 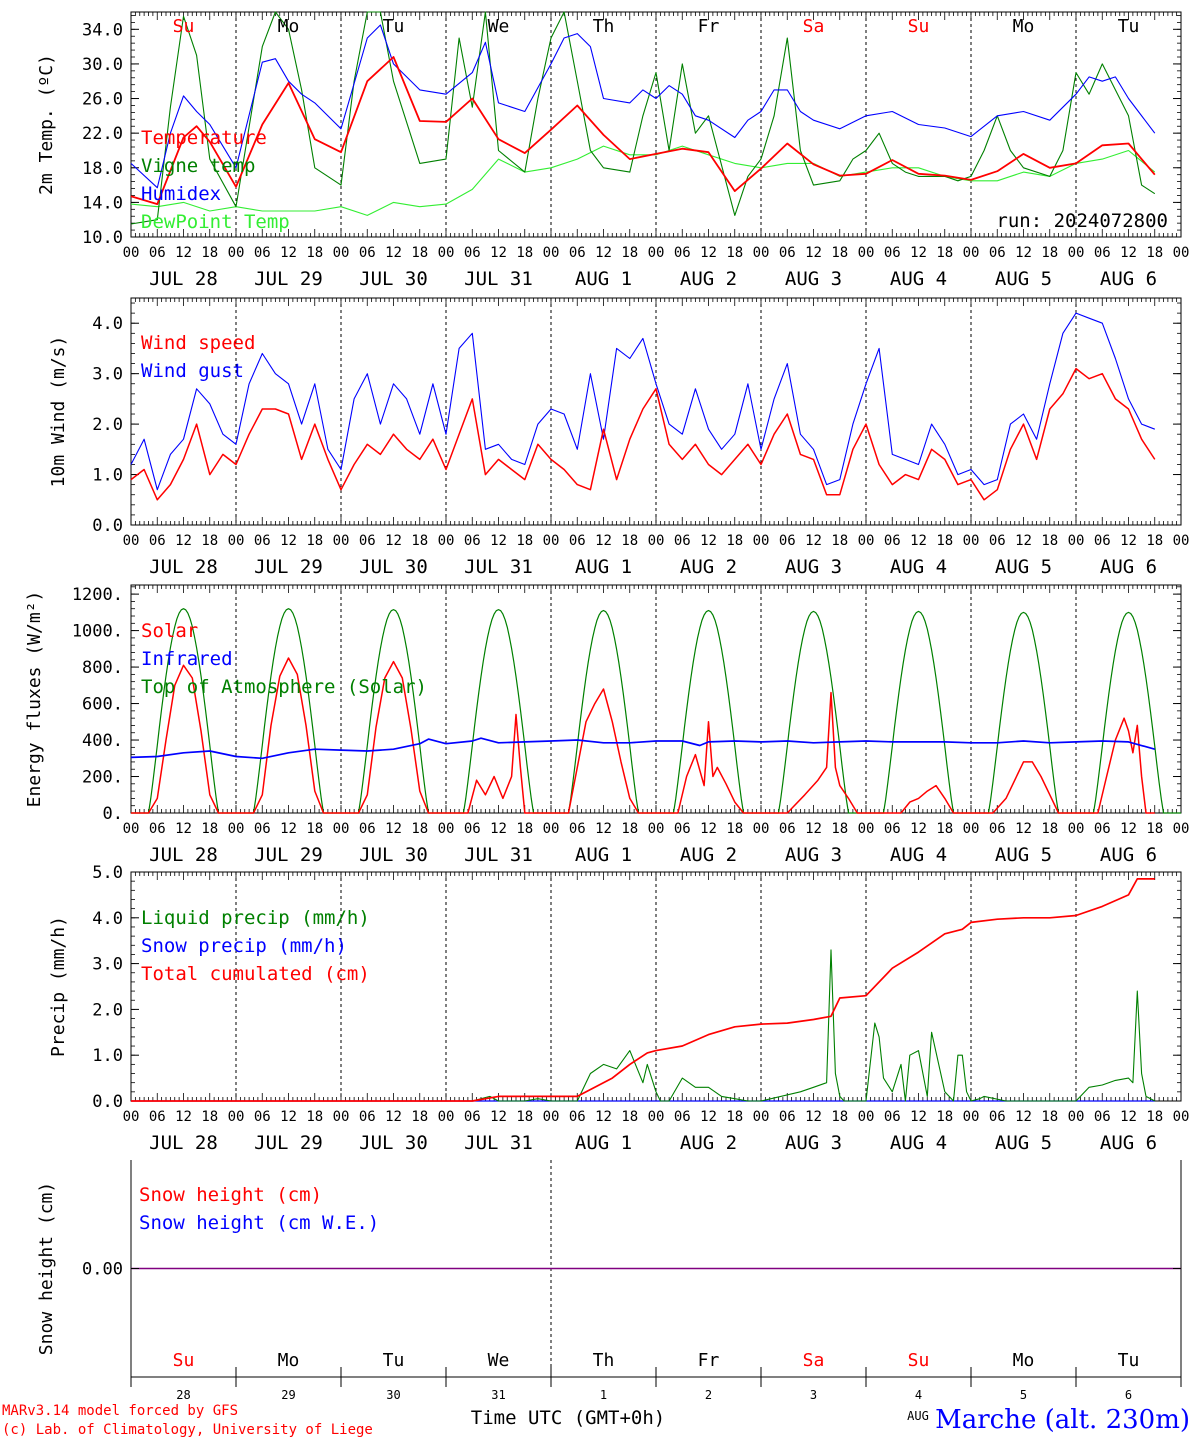 I want to click on total-cumulated-line, so click(x=643, y=990).